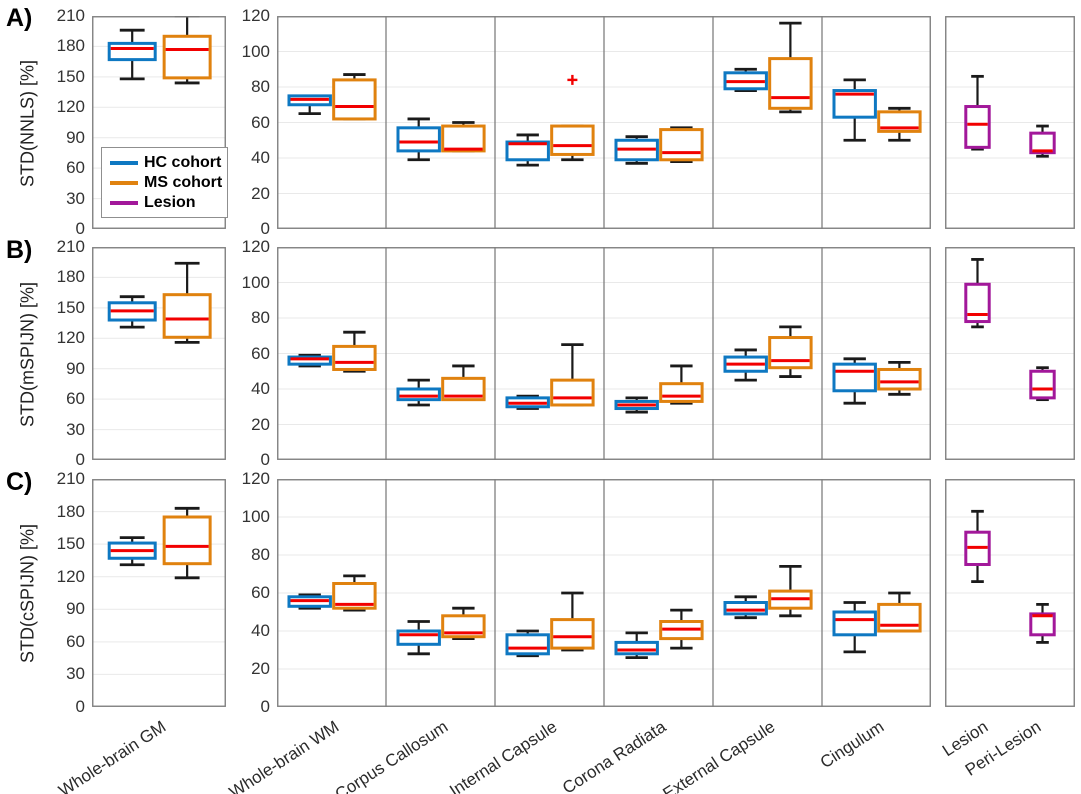 The width and height of the screenshot is (1081, 794). I want to click on boxplot-ms-cohort-whole-brain-wm, so click(354, 593).